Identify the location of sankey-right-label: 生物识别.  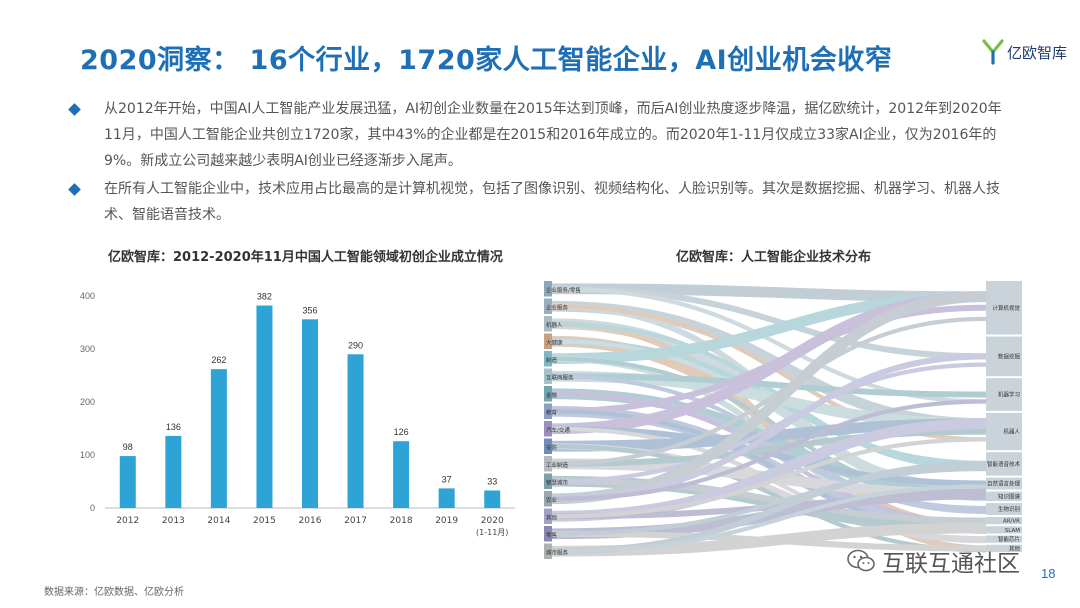
(1009, 509).